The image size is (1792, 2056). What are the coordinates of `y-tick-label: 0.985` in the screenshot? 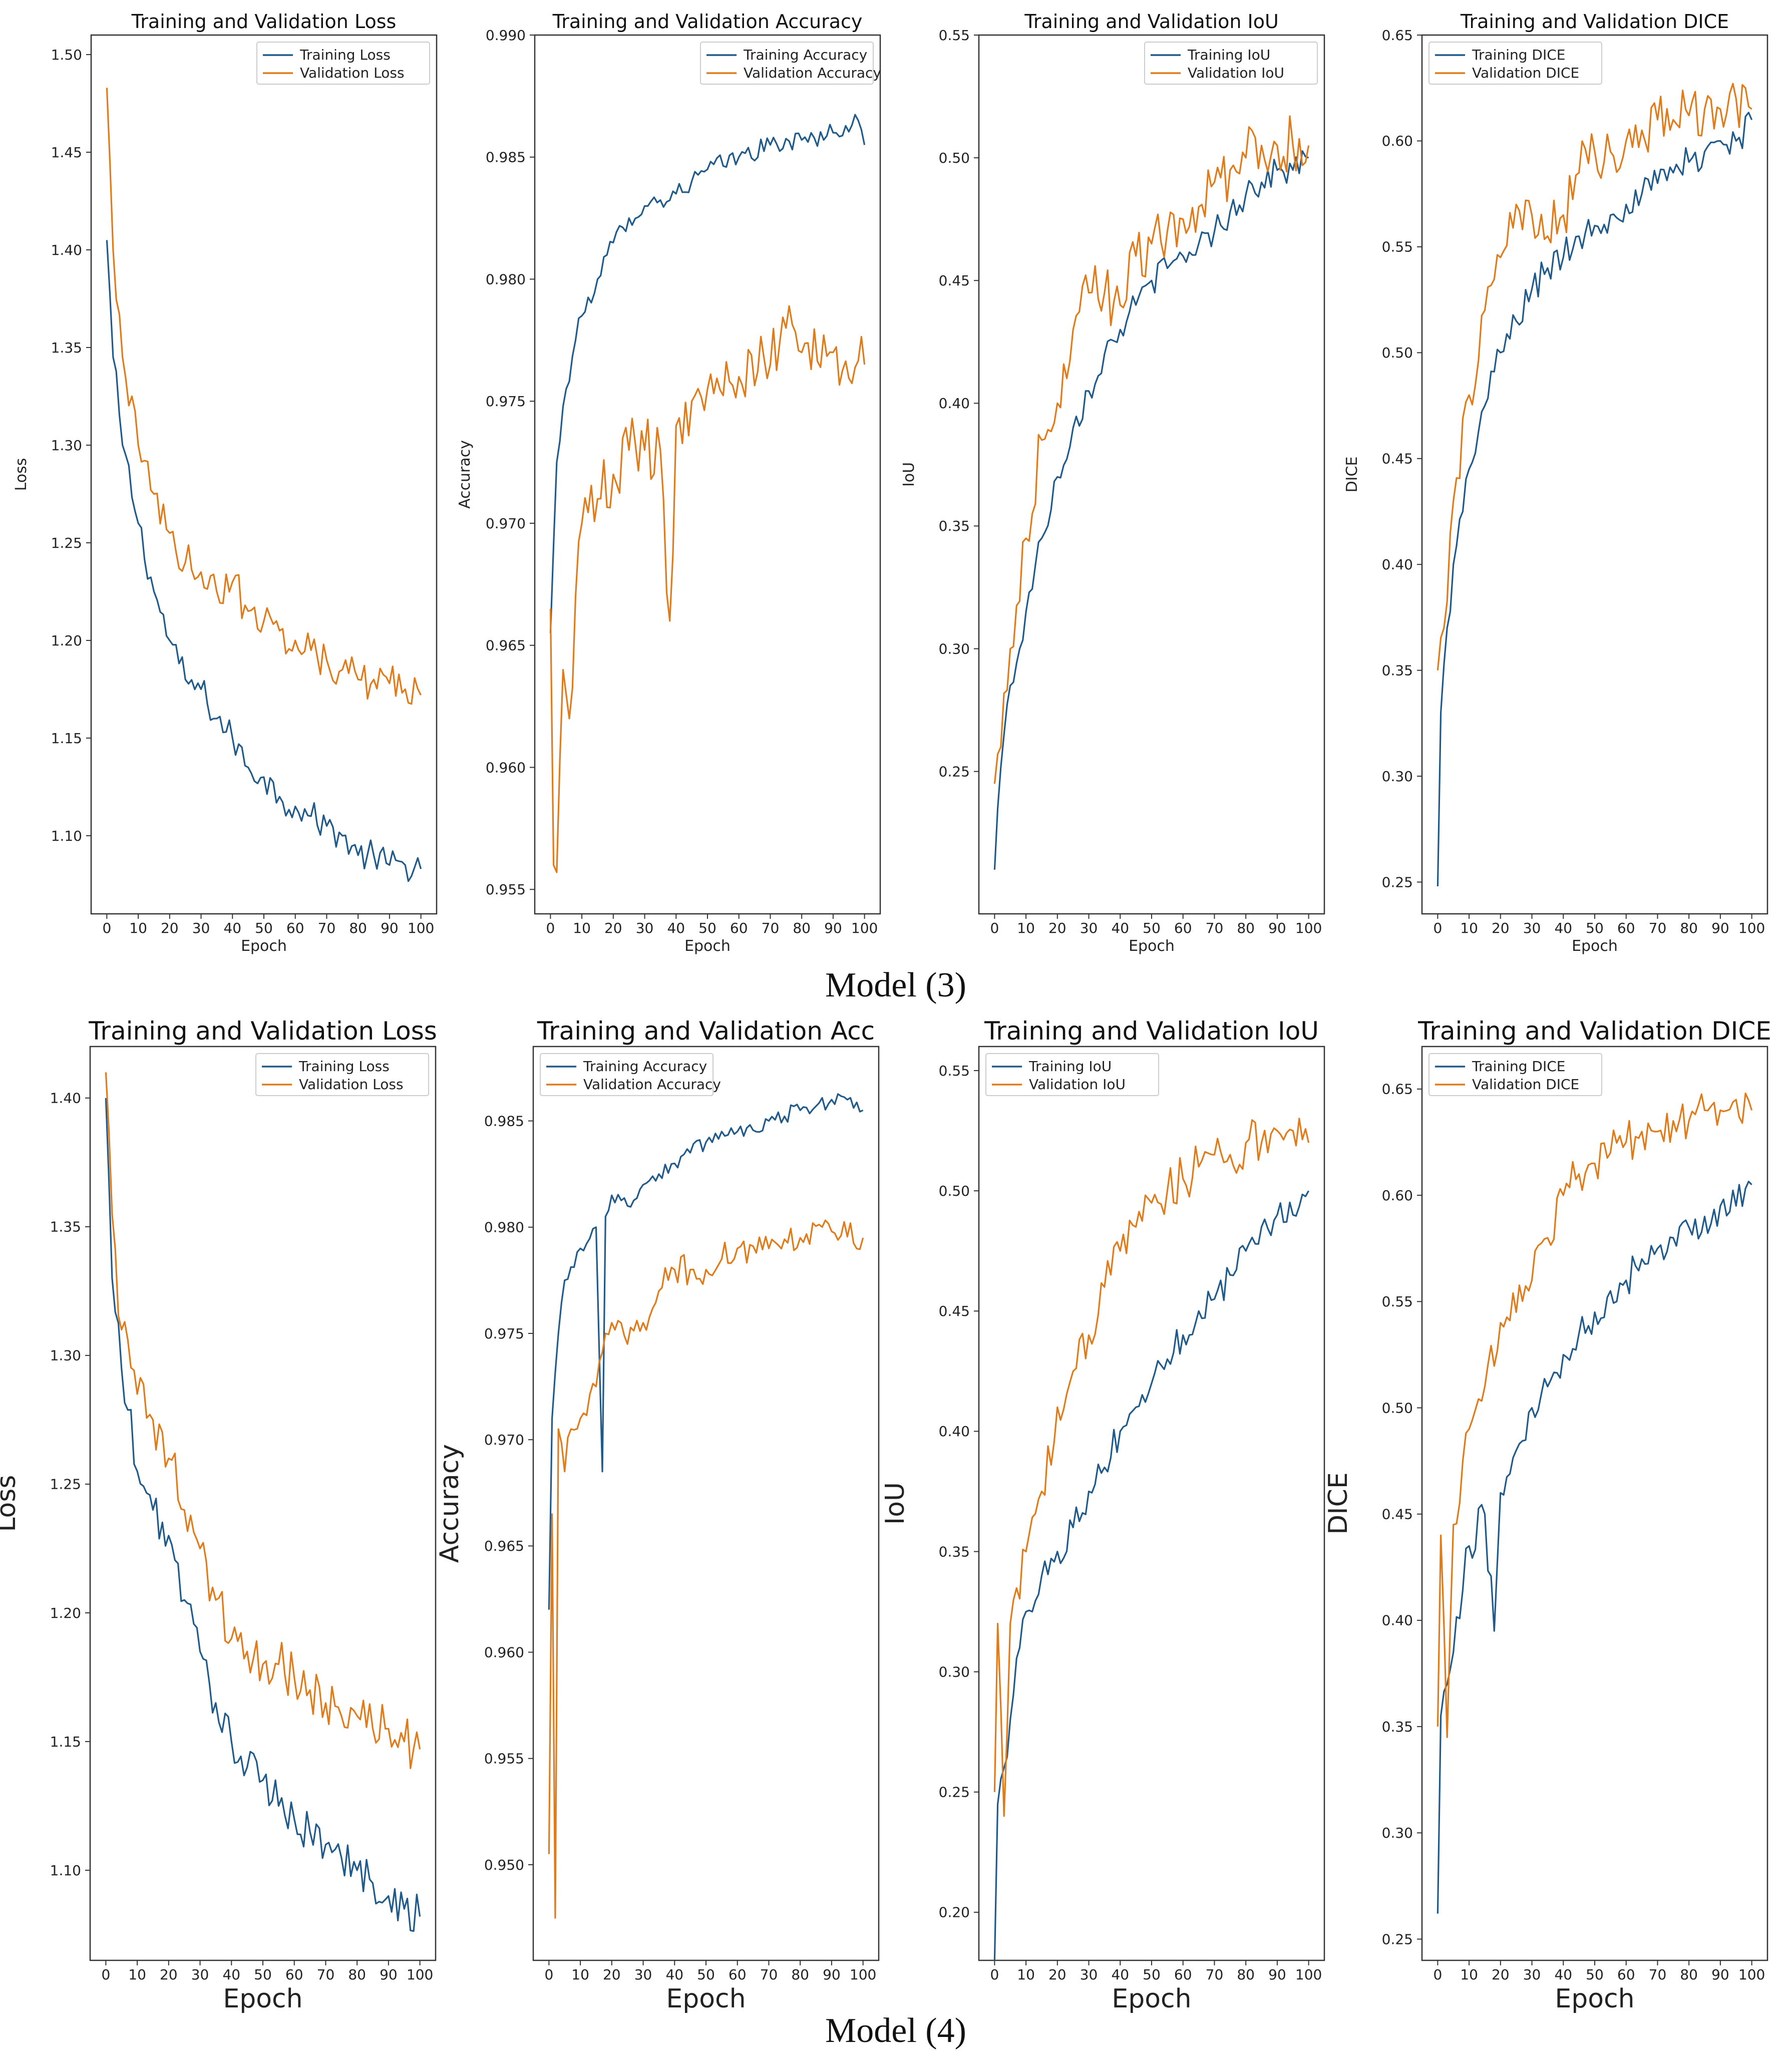 It's located at (504, 1121).